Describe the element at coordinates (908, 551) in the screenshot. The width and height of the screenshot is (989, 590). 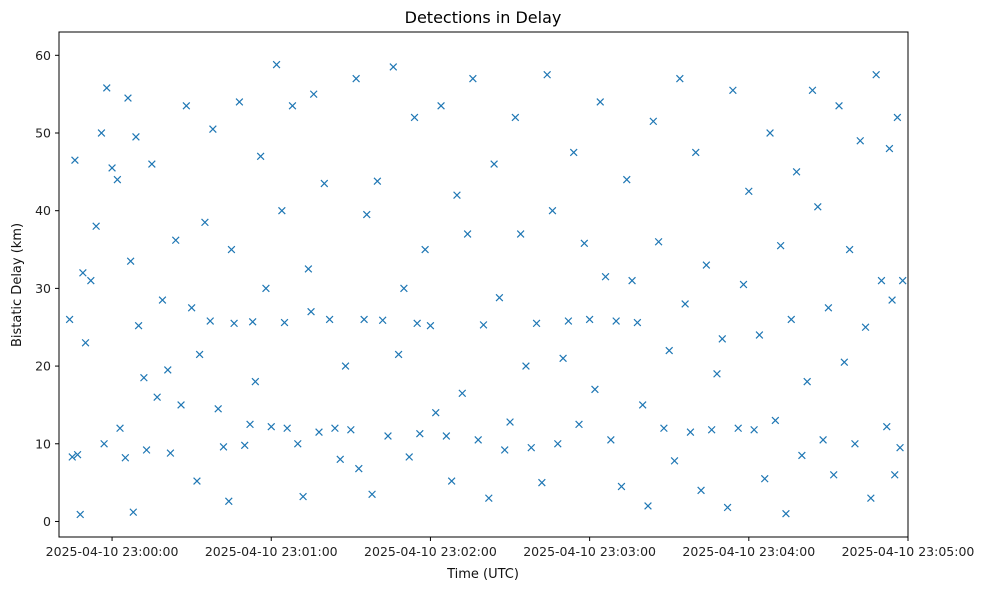
I see `x-tick-label: 2025-04-10 23:05:00` at that location.